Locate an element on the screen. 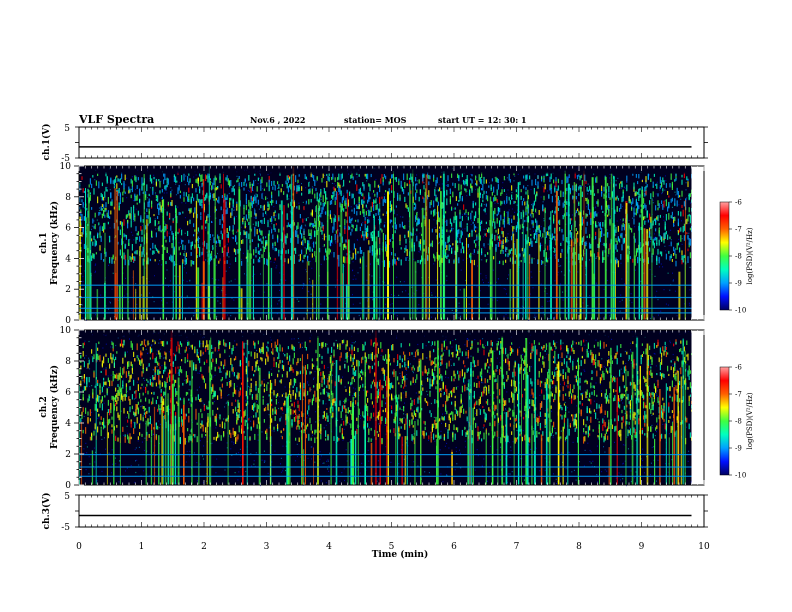  ch1-voltage-panel: 5 -5 ch.1(V) is located at coordinates (374, 144).